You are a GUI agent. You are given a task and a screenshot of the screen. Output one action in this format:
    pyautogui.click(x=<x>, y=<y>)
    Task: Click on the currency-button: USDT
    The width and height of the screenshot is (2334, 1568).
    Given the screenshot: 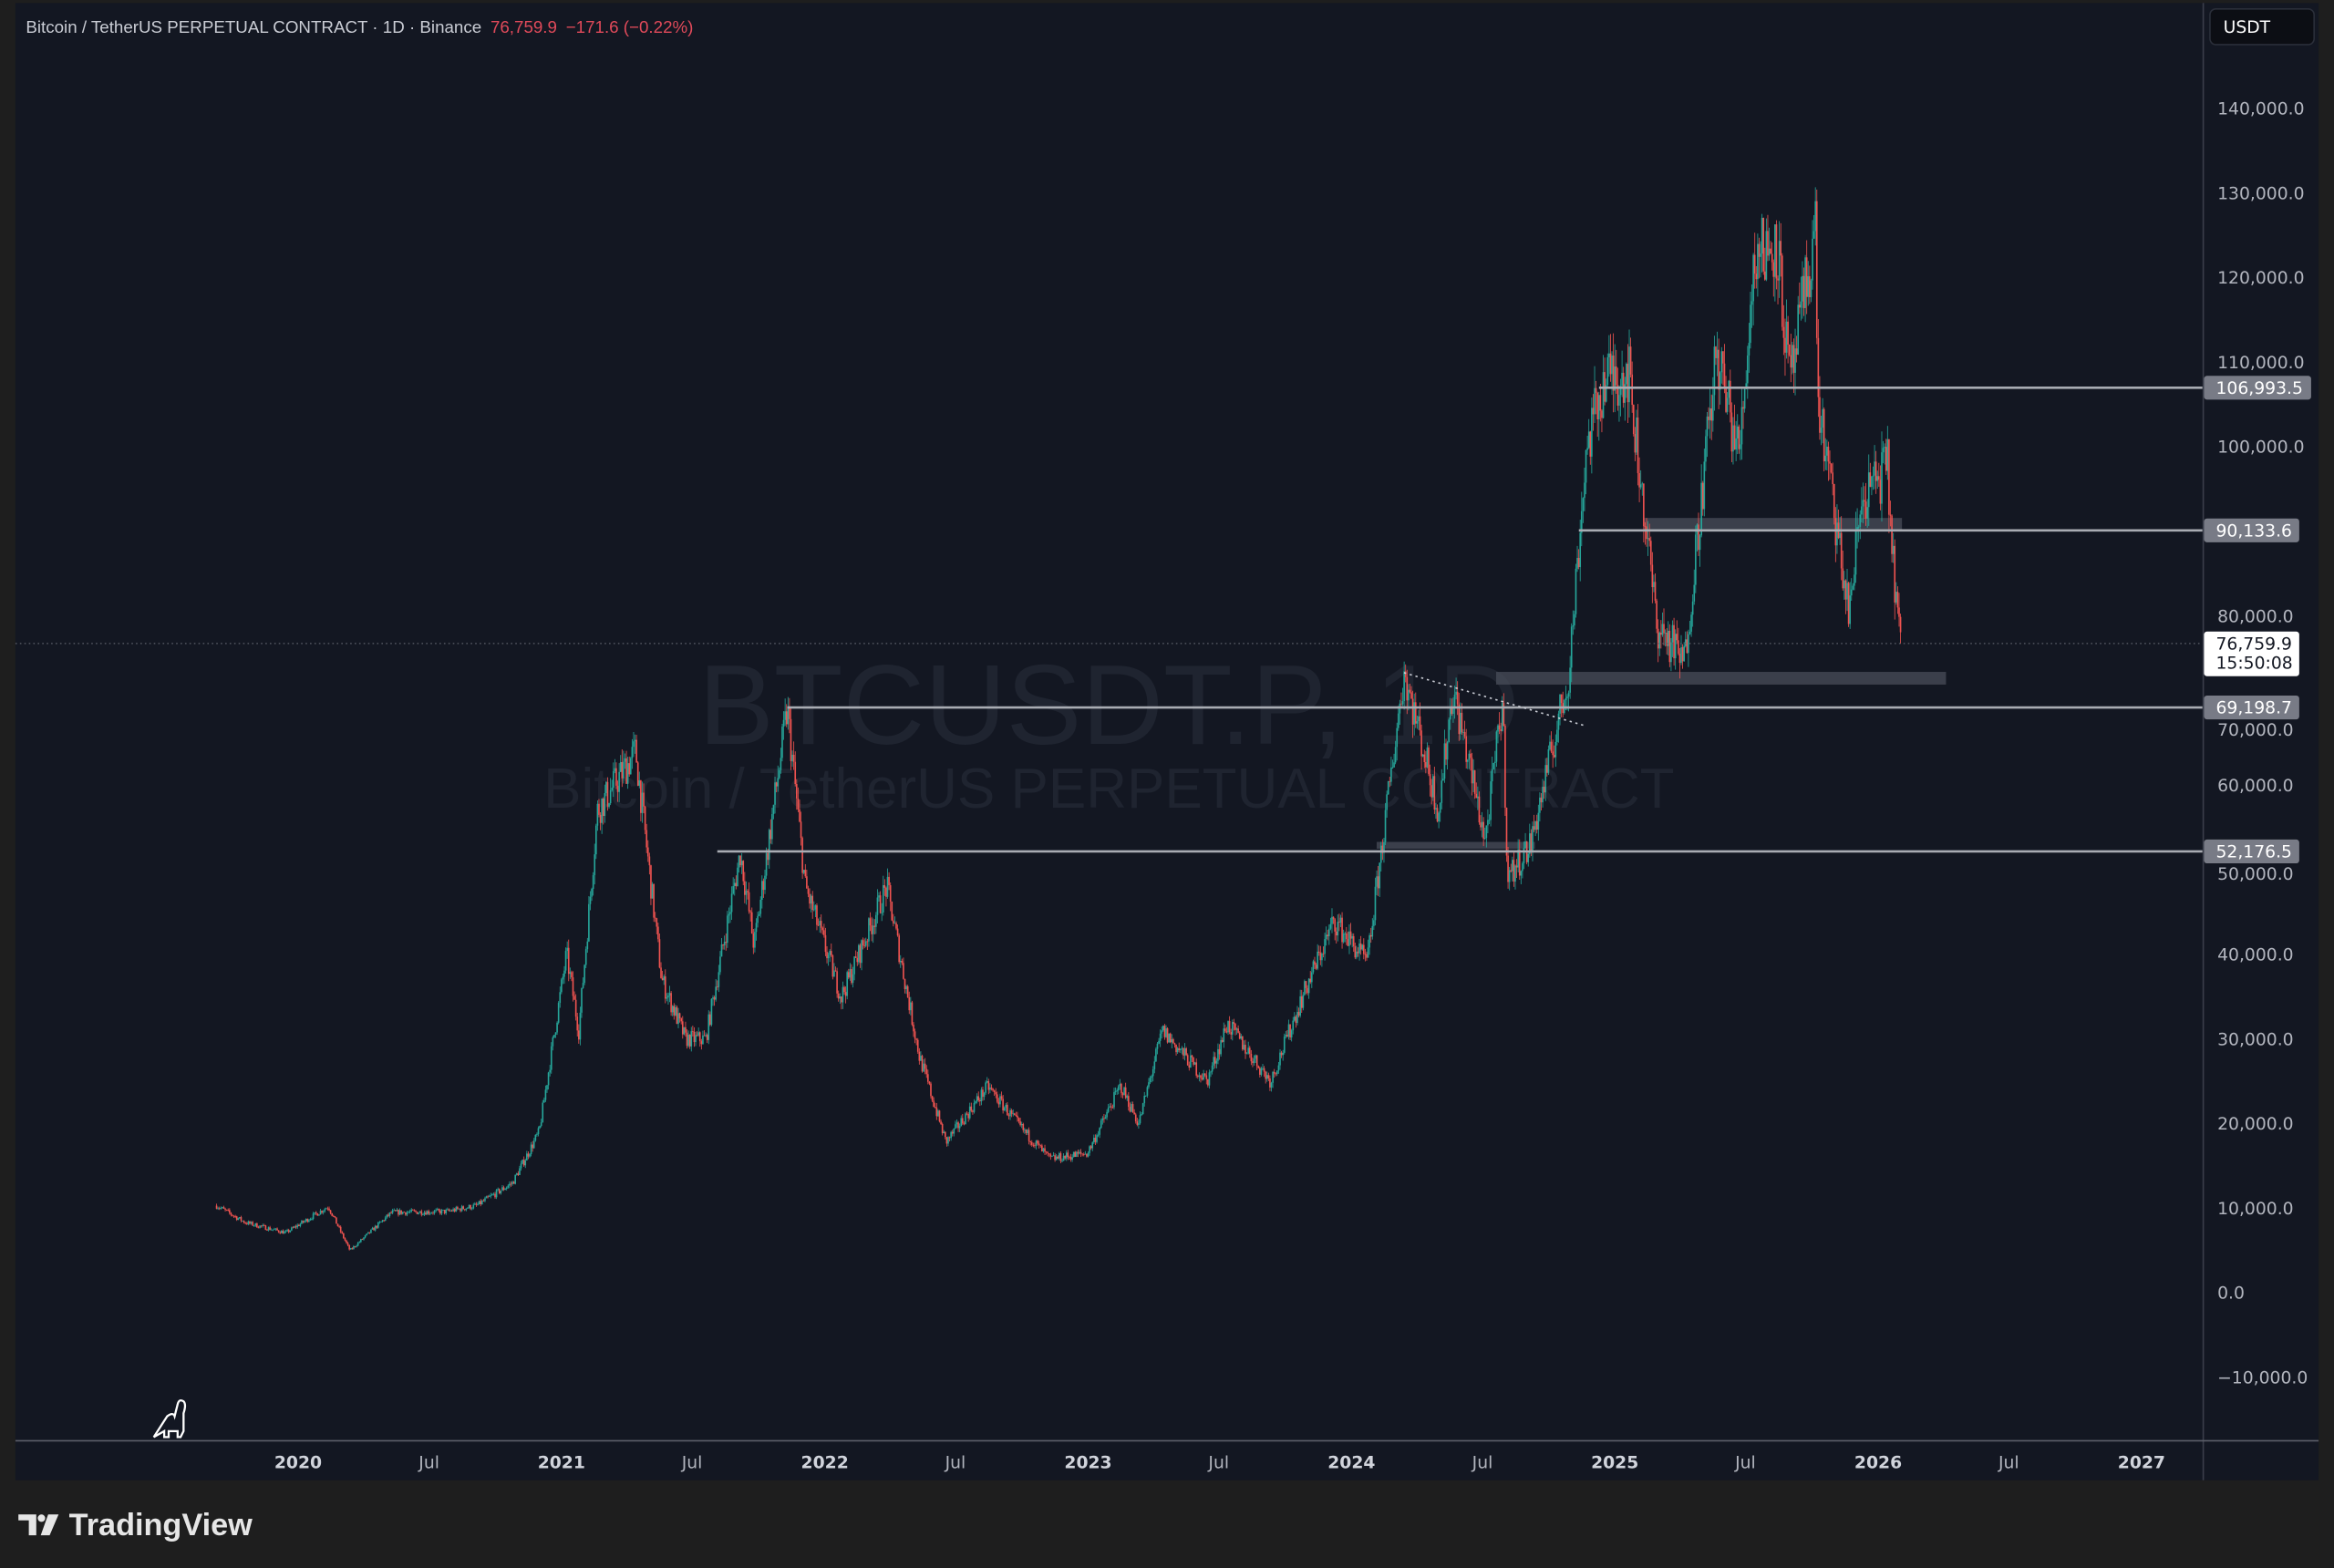 What is the action you would take?
    pyautogui.click(x=2262, y=26)
    